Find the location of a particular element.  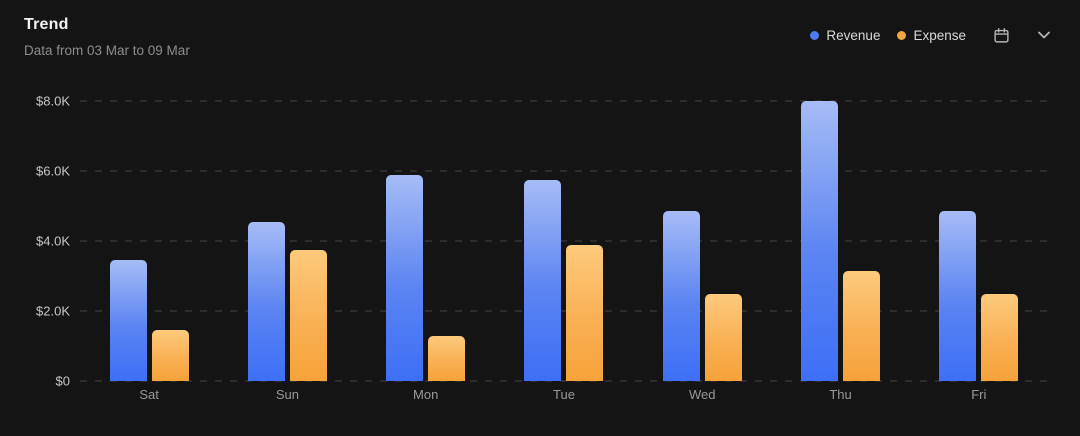

bar-expense-tue is located at coordinates (585, 312).